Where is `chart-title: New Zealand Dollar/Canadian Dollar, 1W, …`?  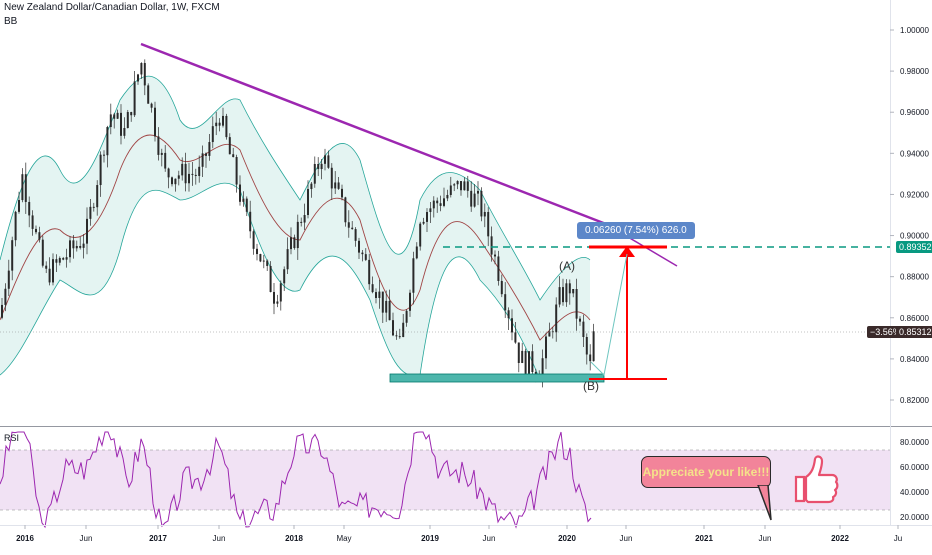
chart-title: New Zealand Dollar/Canadian Dollar, 1W, … is located at coordinates (112, 7).